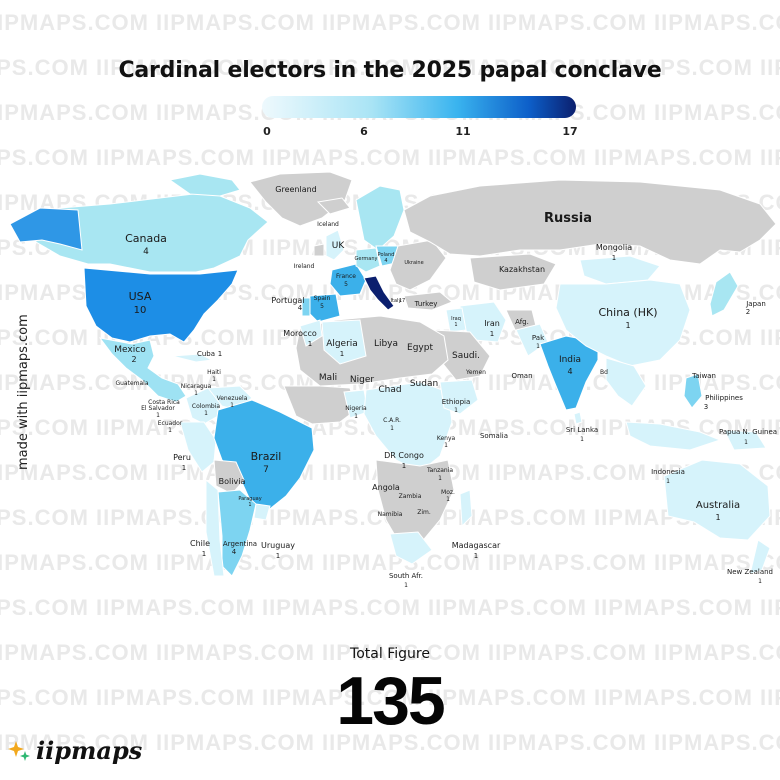  I want to click on label-portugal-count: 4, so click(300, 308).